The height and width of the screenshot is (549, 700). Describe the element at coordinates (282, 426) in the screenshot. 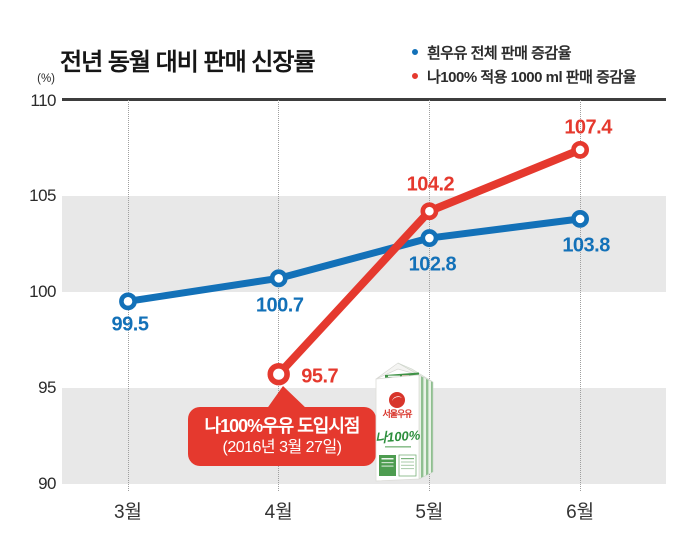

I see `callout-title: 나100%우유 도입시점` at that location.